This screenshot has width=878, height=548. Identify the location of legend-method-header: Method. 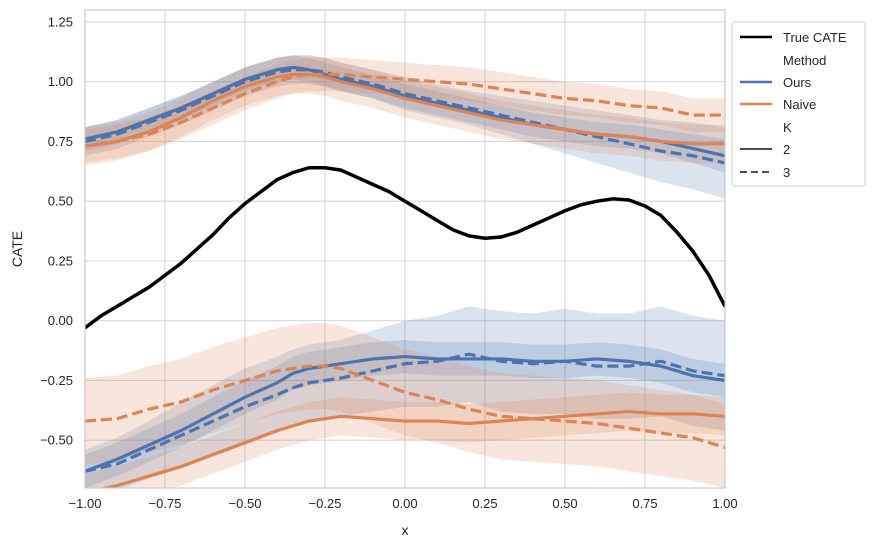
(804, 60).